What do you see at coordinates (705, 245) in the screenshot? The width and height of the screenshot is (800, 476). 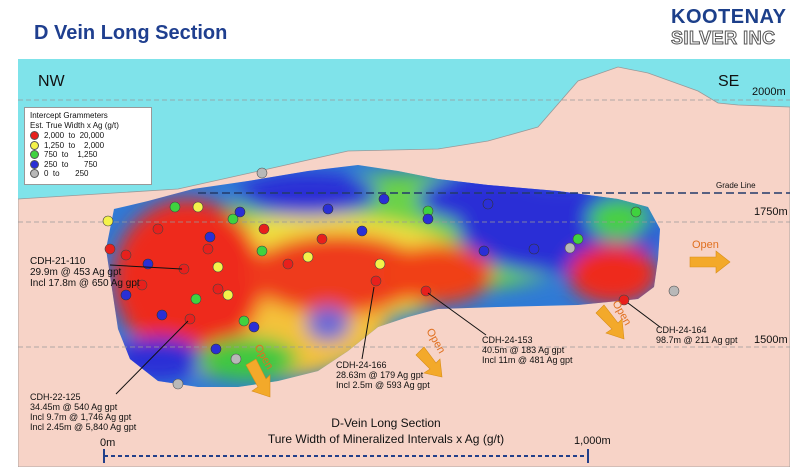 I see `open-label-east: Open` at bounding box center [705, 245].